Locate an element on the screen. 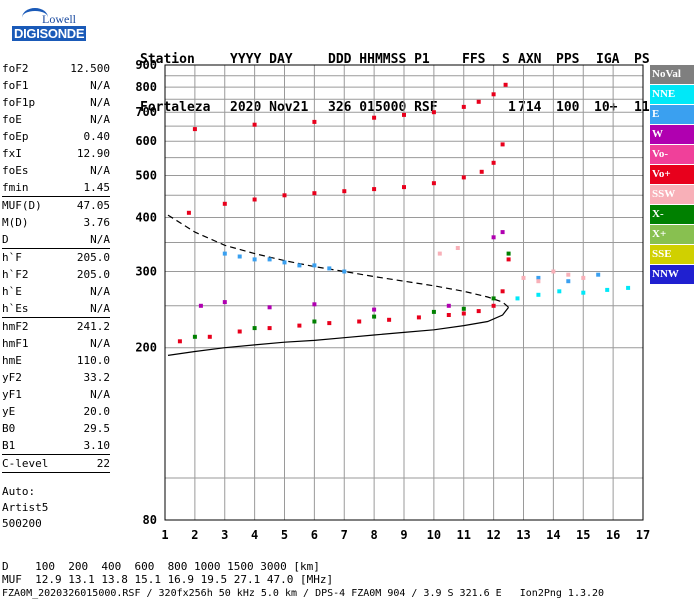  x-tick-label: 13 is located at coordinates (523, 535).